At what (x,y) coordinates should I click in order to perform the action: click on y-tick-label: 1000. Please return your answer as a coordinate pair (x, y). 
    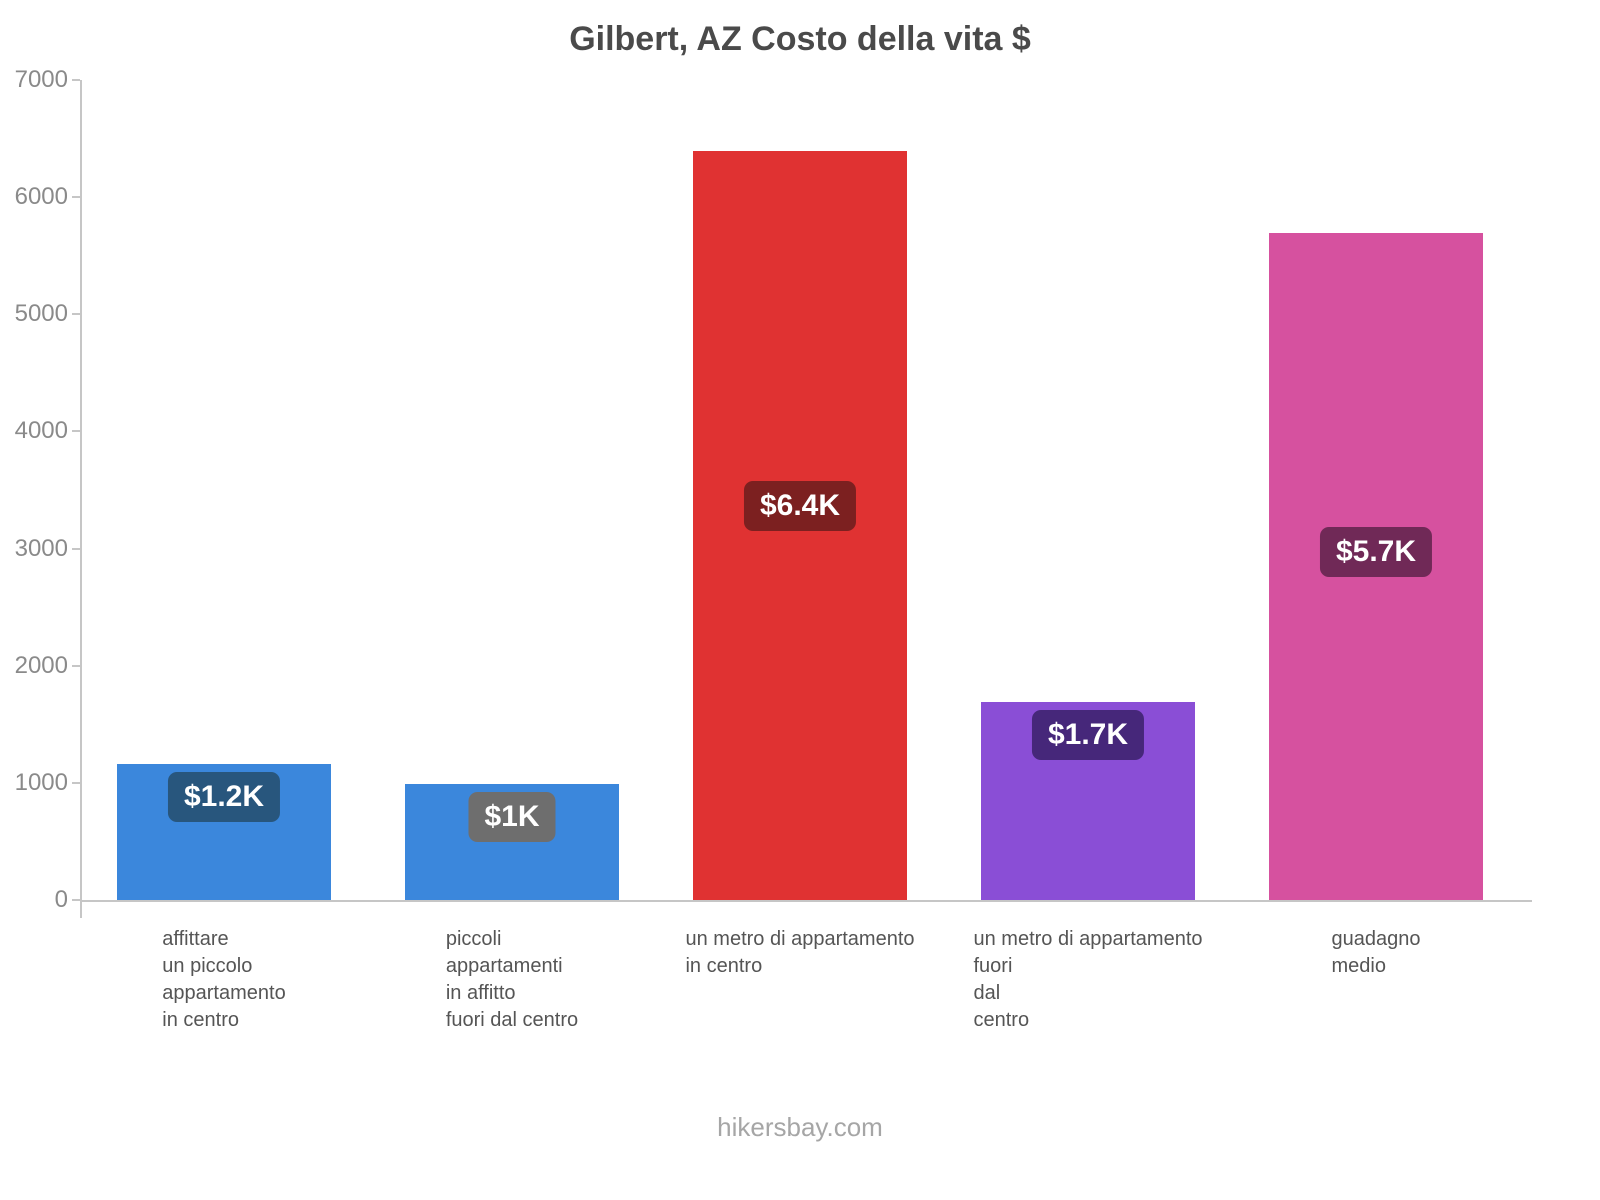
    Looking at the image, I should click on (41, 782).